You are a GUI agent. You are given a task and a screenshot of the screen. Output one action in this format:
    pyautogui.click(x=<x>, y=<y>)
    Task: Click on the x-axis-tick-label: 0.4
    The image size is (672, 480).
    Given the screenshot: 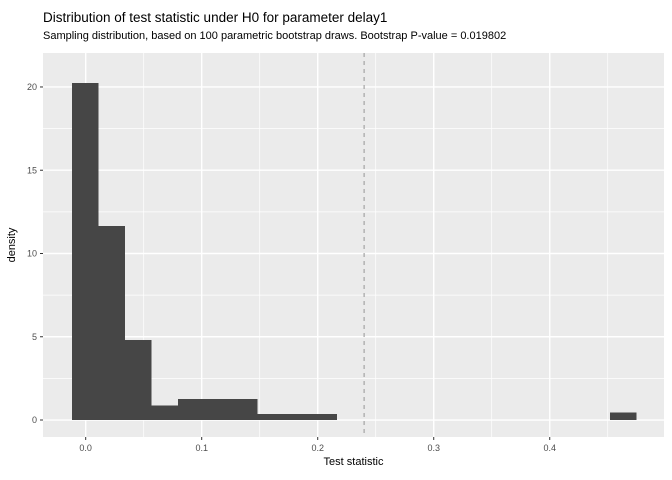 What is the action you would take?
    pyautogui.click(x=549, y=448)
    